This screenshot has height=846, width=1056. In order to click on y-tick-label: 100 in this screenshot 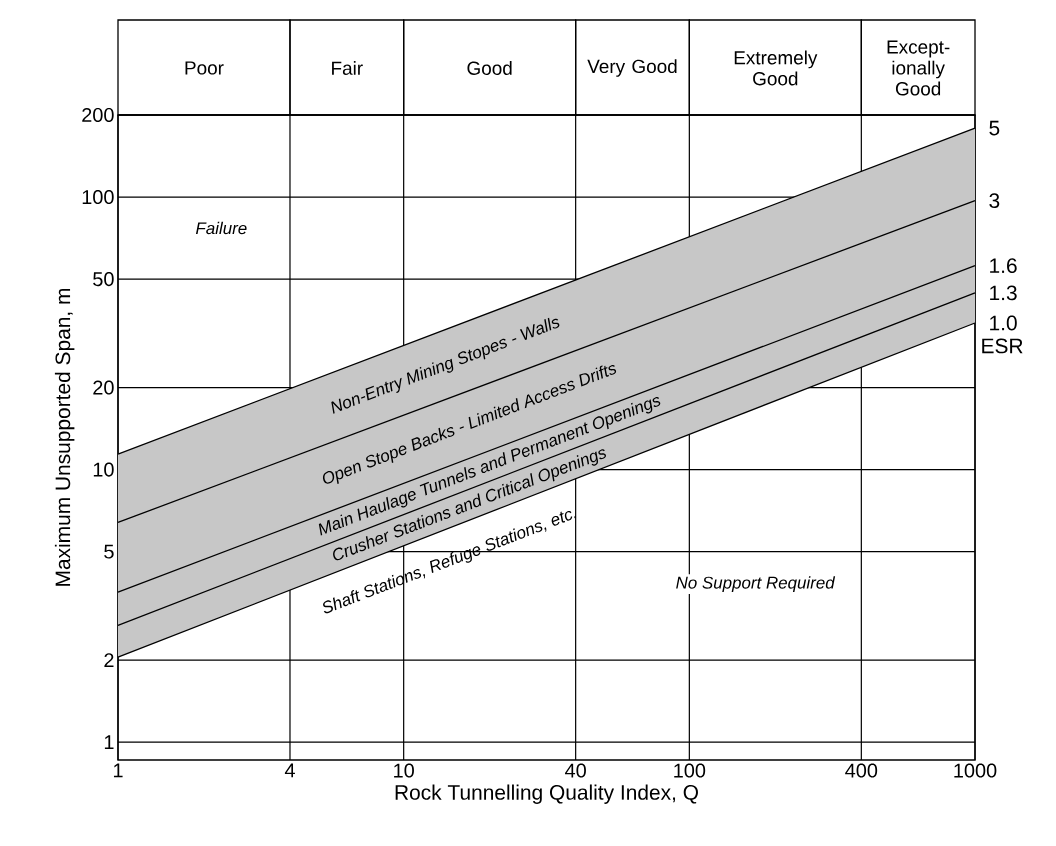, I will do `click(98, 197)`.